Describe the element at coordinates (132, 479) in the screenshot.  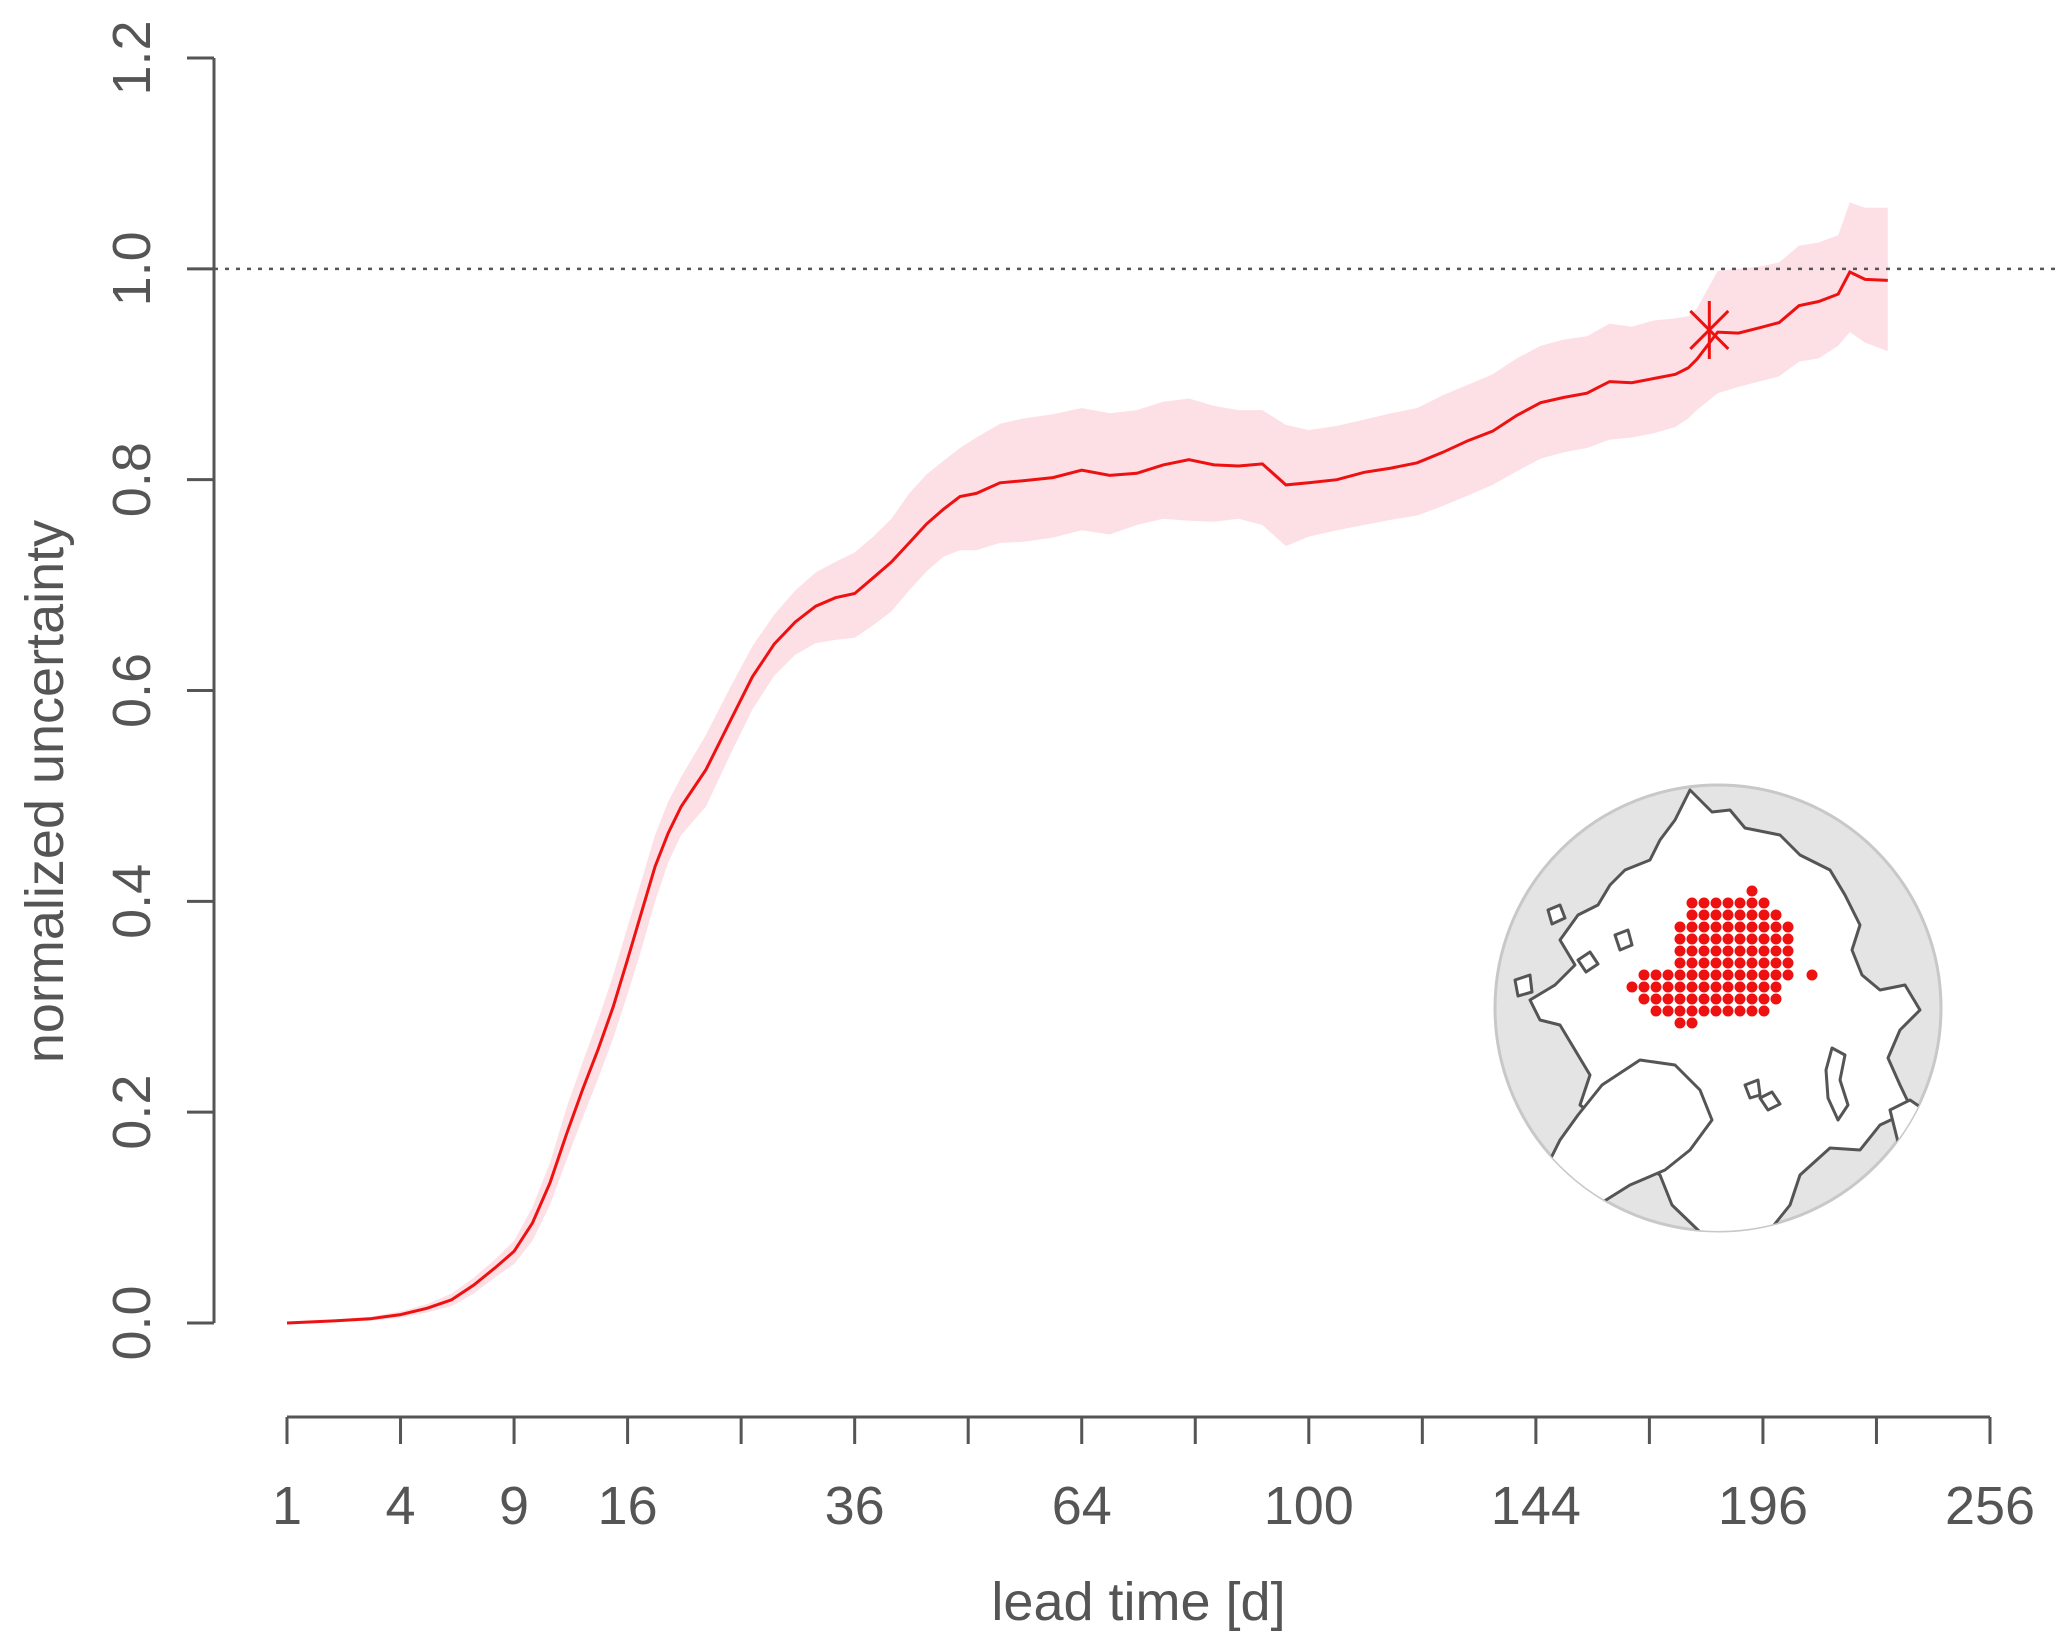
I see `y-tick-label: 0.8` at that location.